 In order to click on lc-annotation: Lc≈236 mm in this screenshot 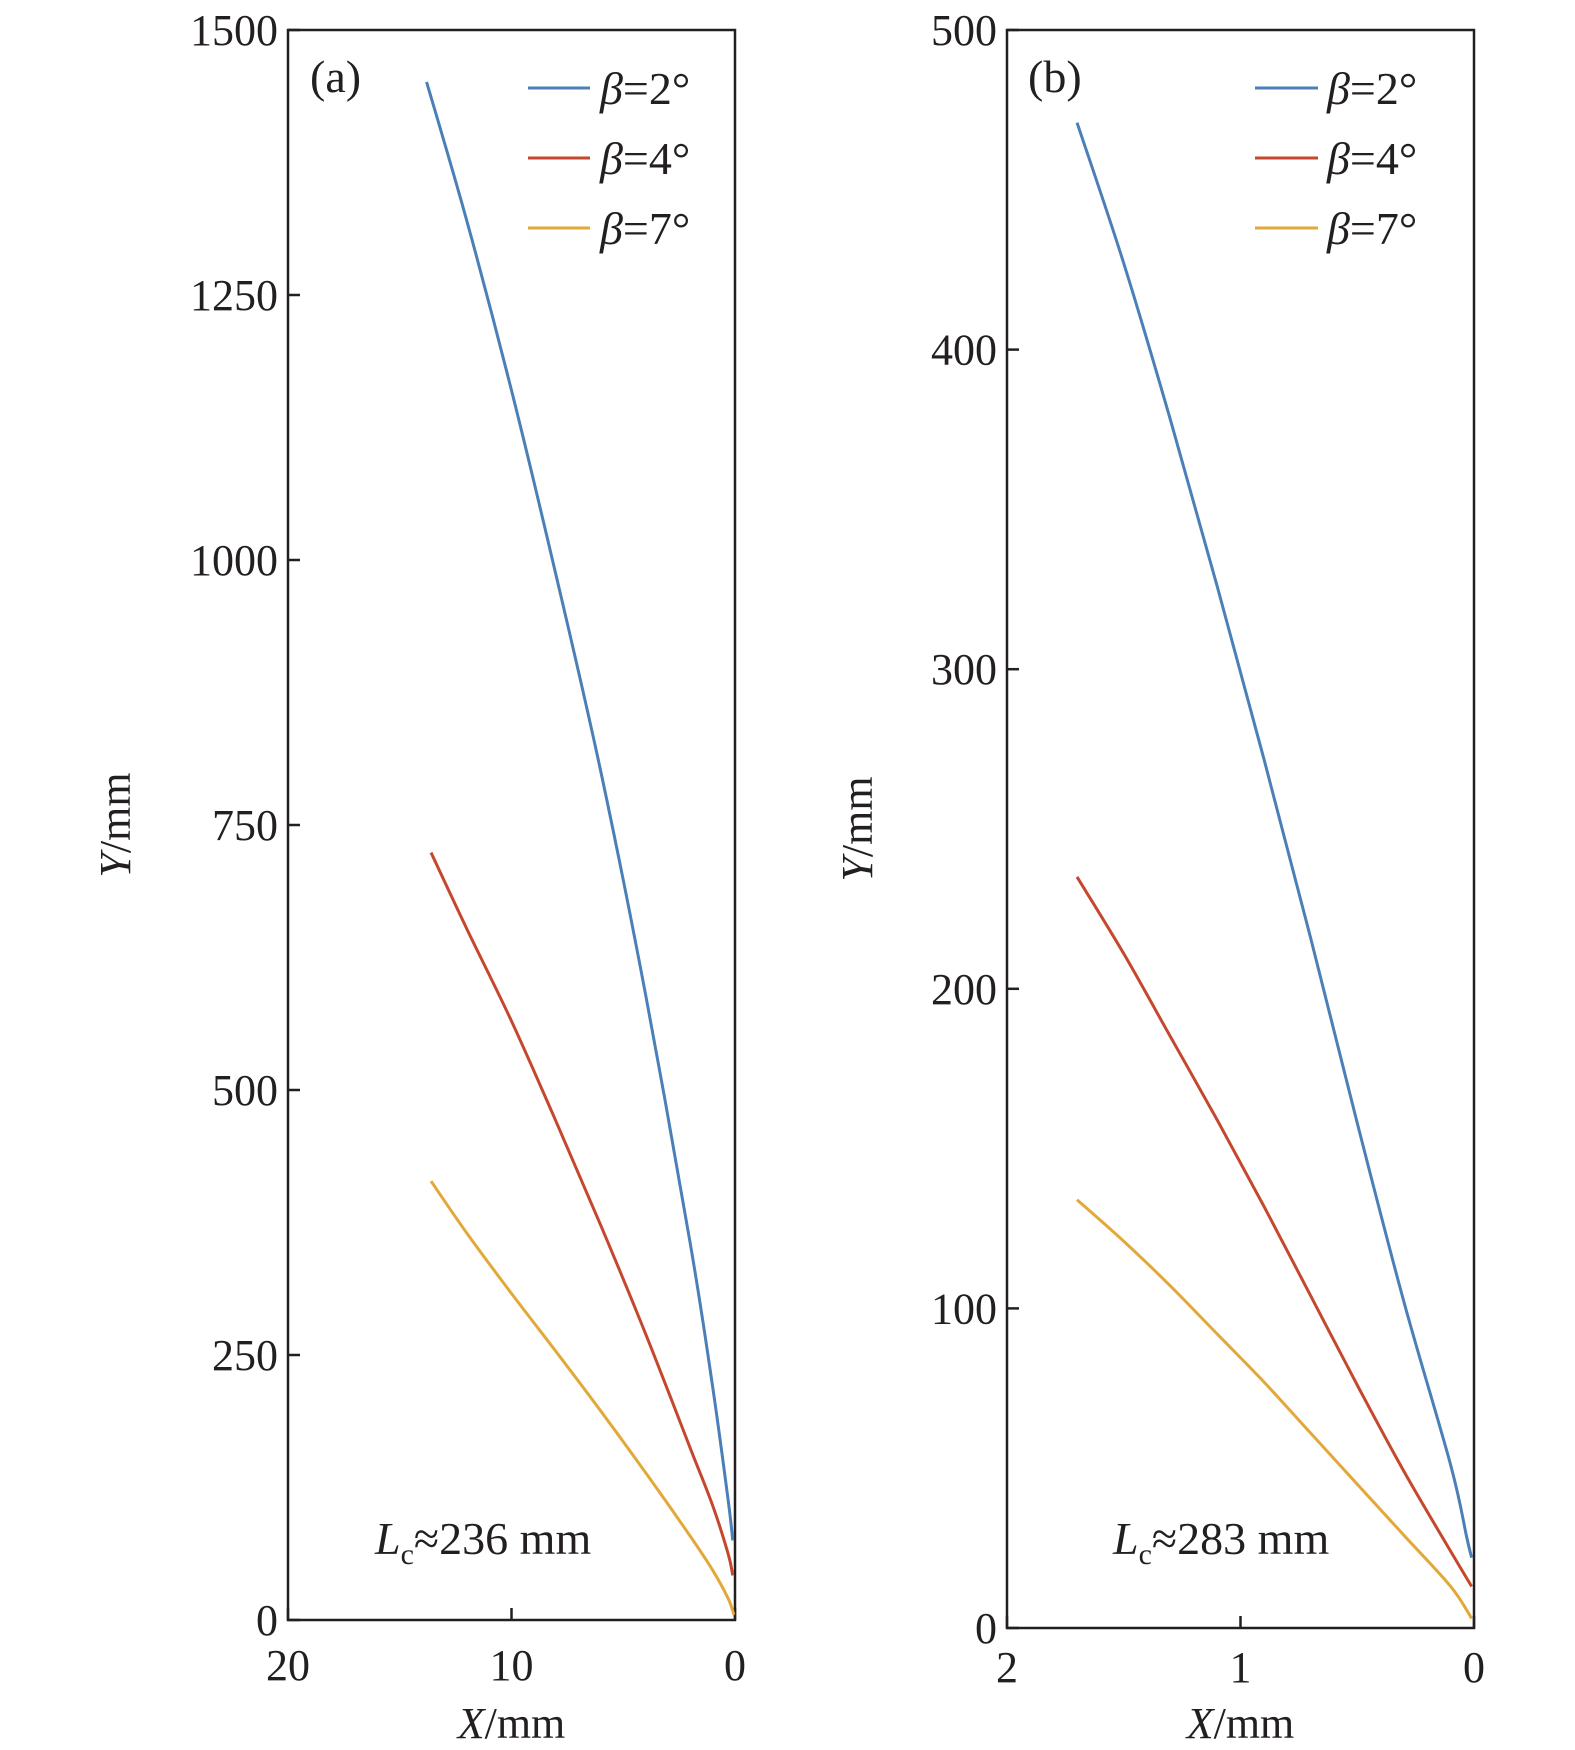, I will do `click(482, 1542)`.